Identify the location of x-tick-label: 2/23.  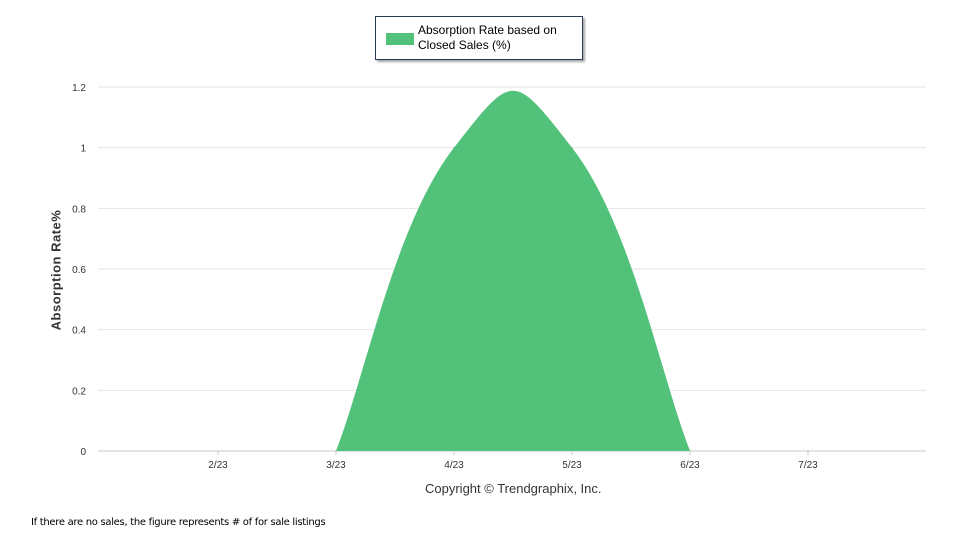
(218, 465).